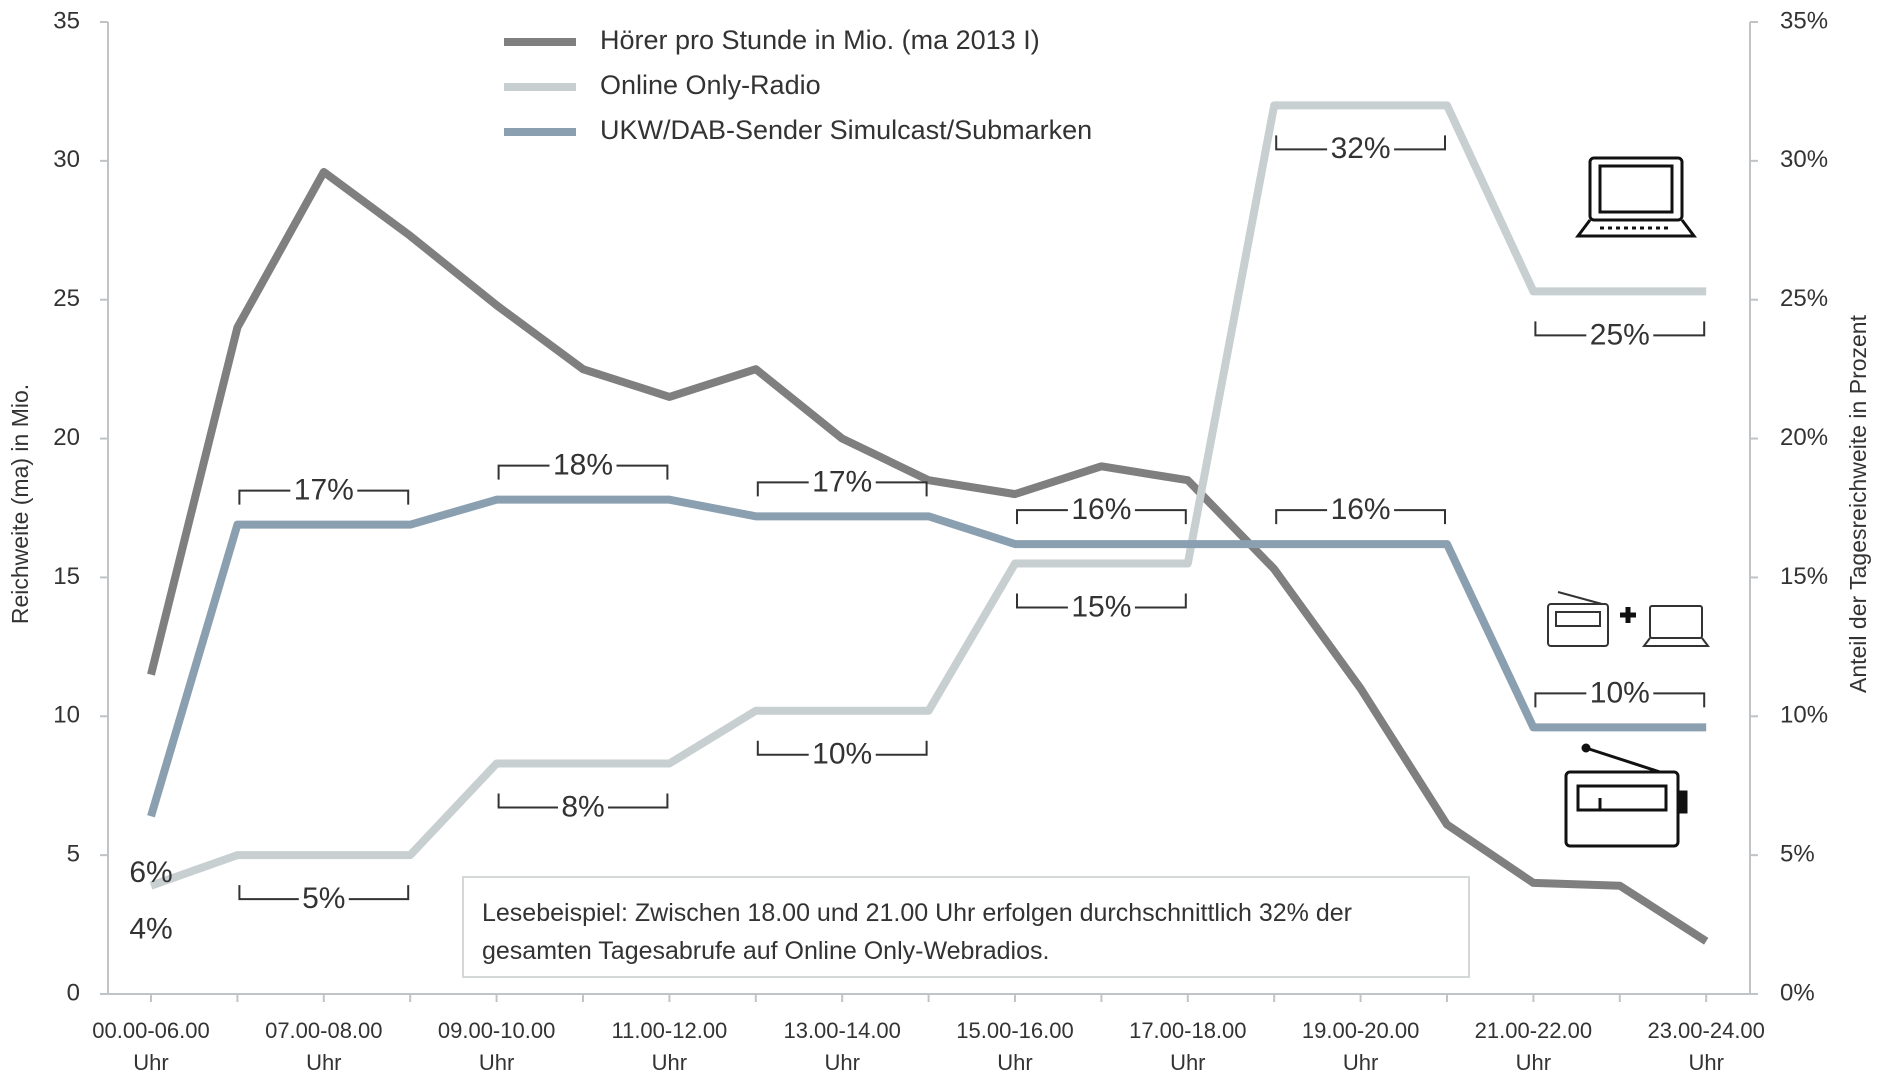 The width and height of the screenshot is (1881, 1085). What do you see at coordinates (1533, 1046) in the screenshot?
I see `x-tick-label: 21.00-22.00 Uhr` at bounding box center [1533, 1046].